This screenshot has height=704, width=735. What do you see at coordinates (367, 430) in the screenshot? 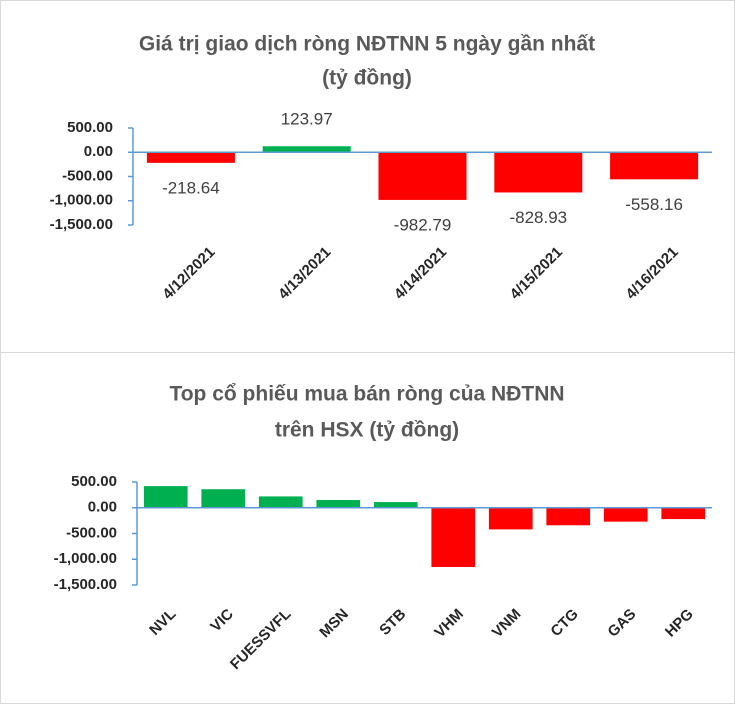
I see `chart-title: trên HSX (tỷ đồng)` at bounding box center [367, 430].